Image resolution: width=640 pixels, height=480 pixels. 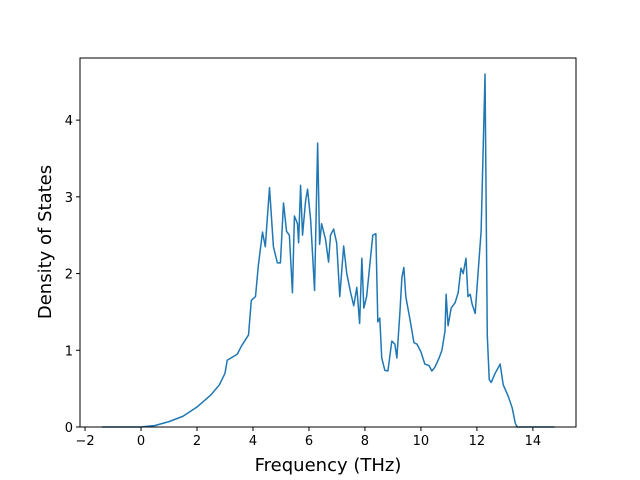 I want to click on x-tick-label: 6, so click(x=309, y=441).